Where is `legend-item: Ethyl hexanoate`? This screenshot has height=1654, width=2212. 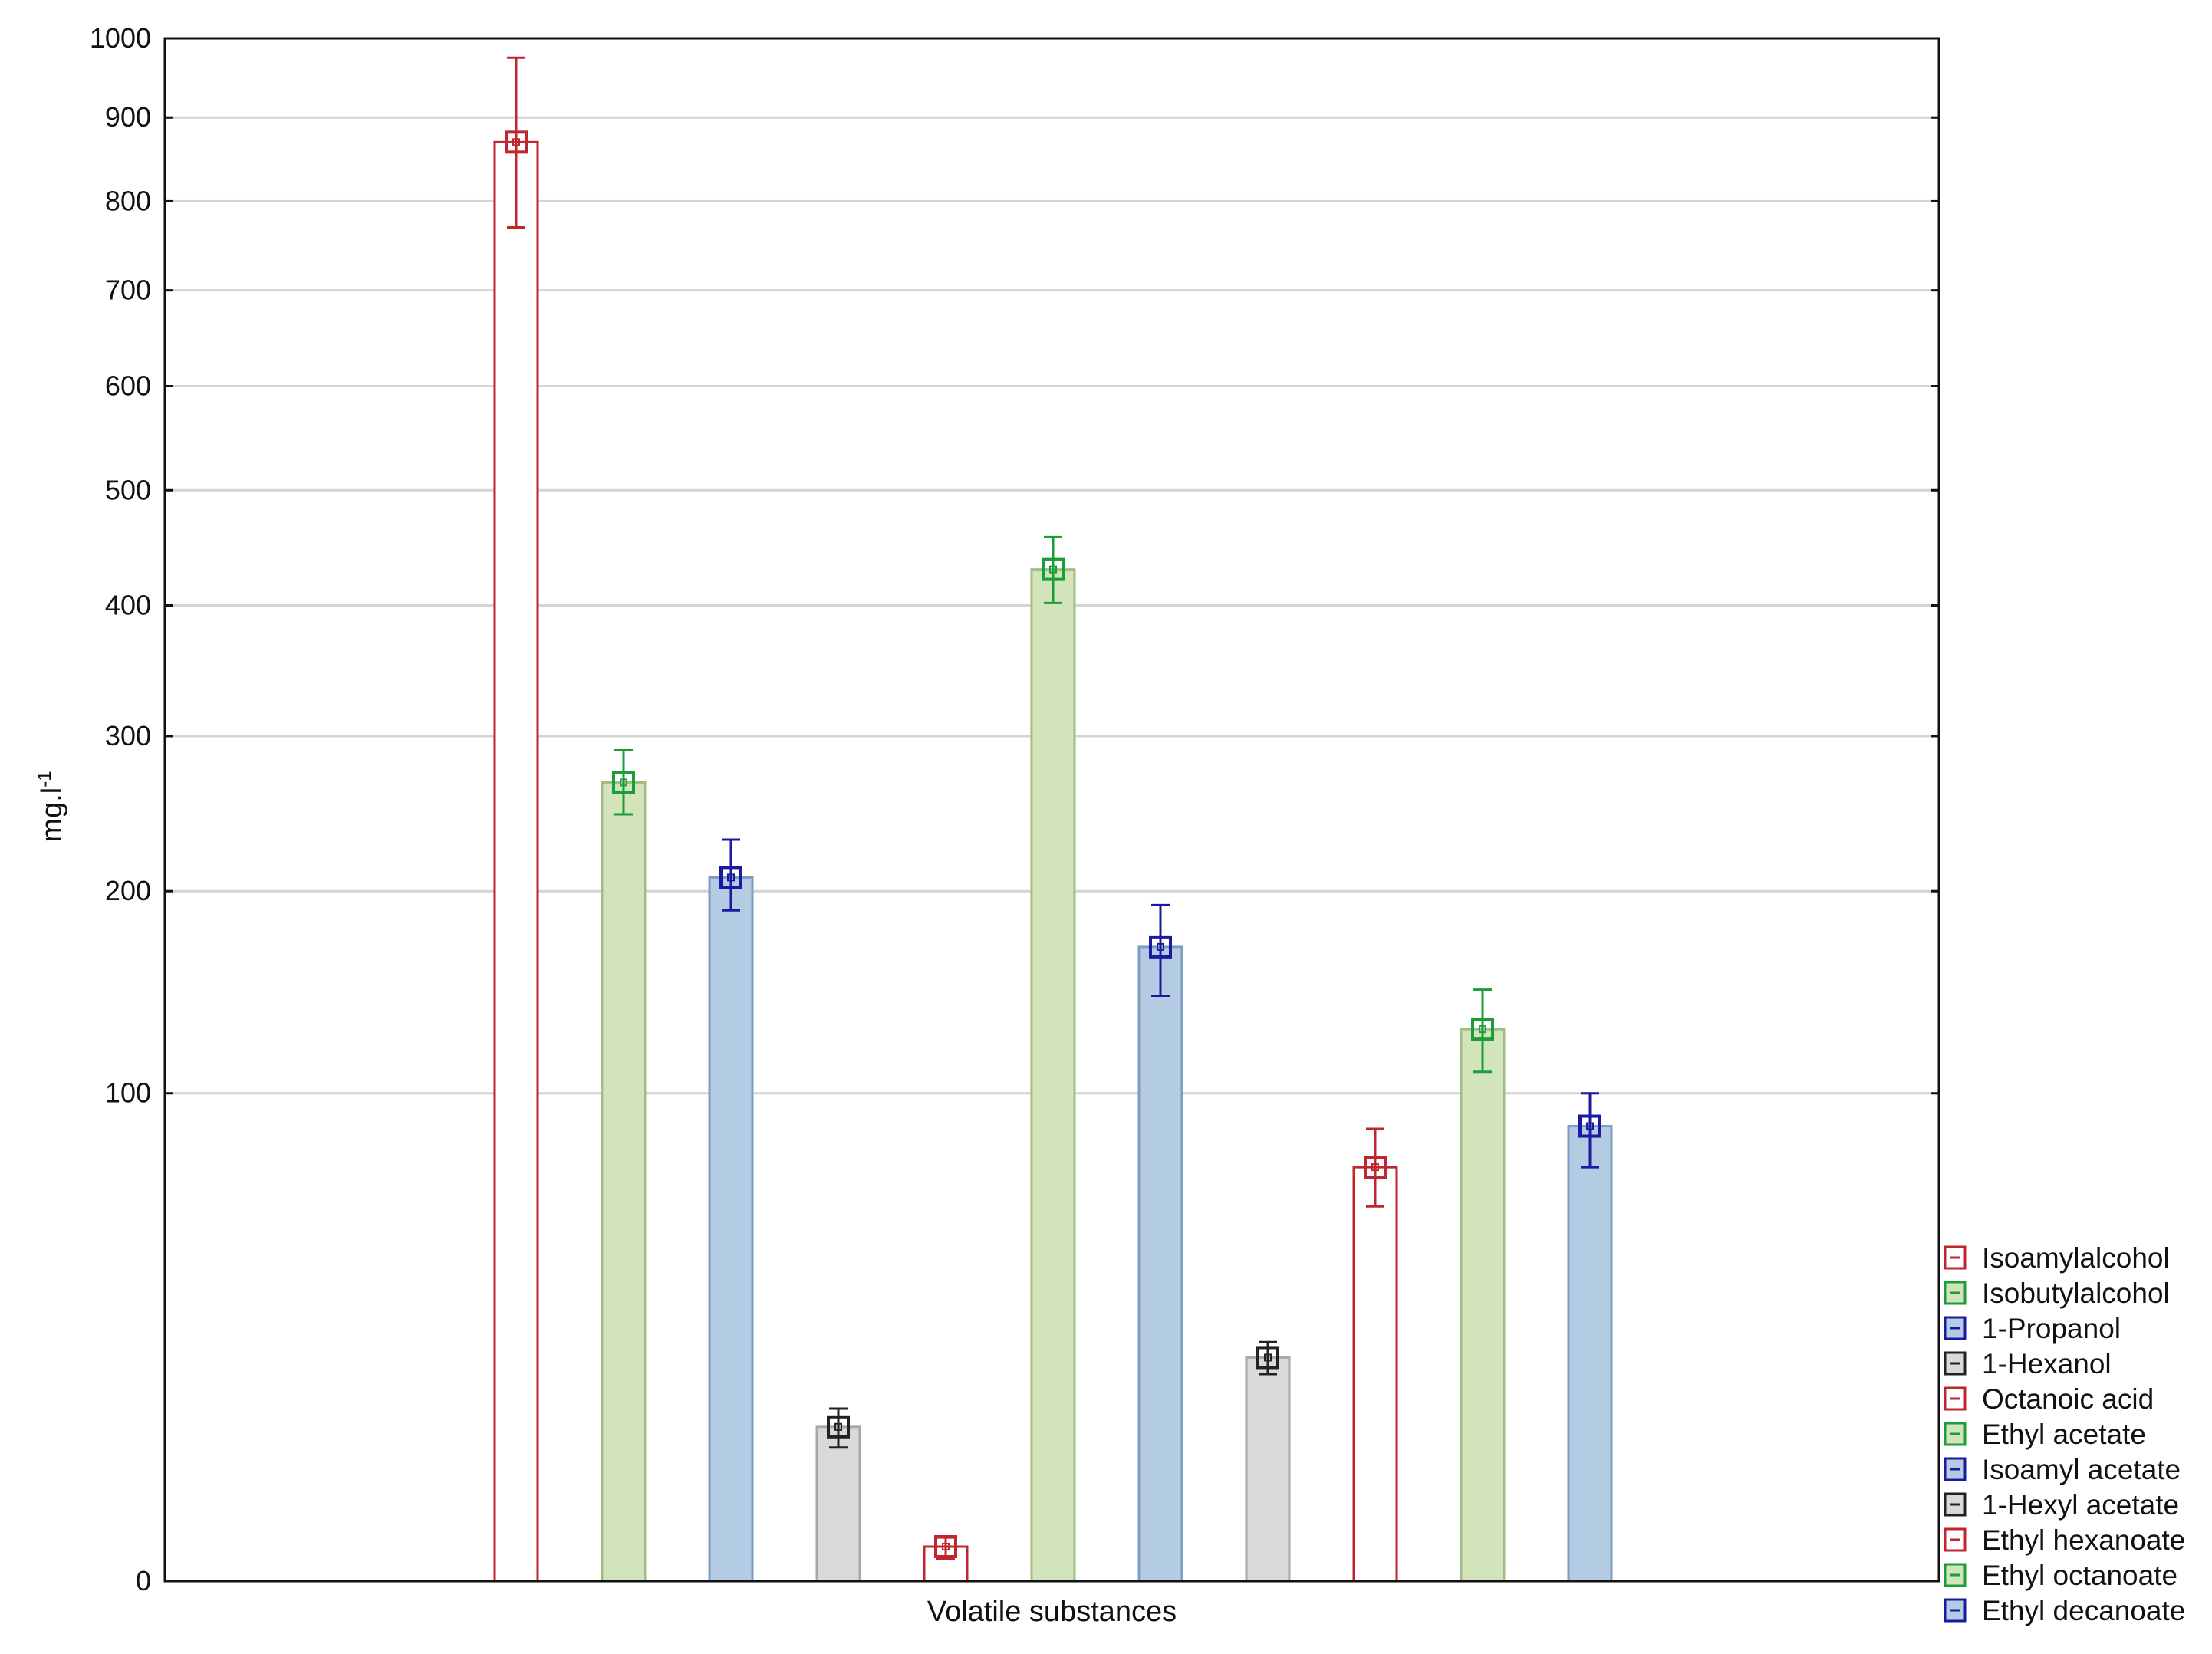 legend-item: Ethyl hexanoate is located at coordinates (2064, 1540).